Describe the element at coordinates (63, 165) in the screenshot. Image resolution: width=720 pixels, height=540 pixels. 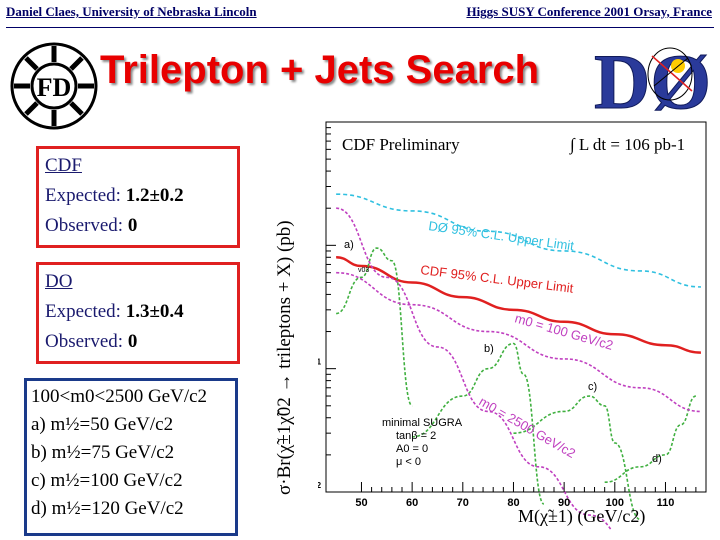
I see `cdf-label: CDF` at that location.